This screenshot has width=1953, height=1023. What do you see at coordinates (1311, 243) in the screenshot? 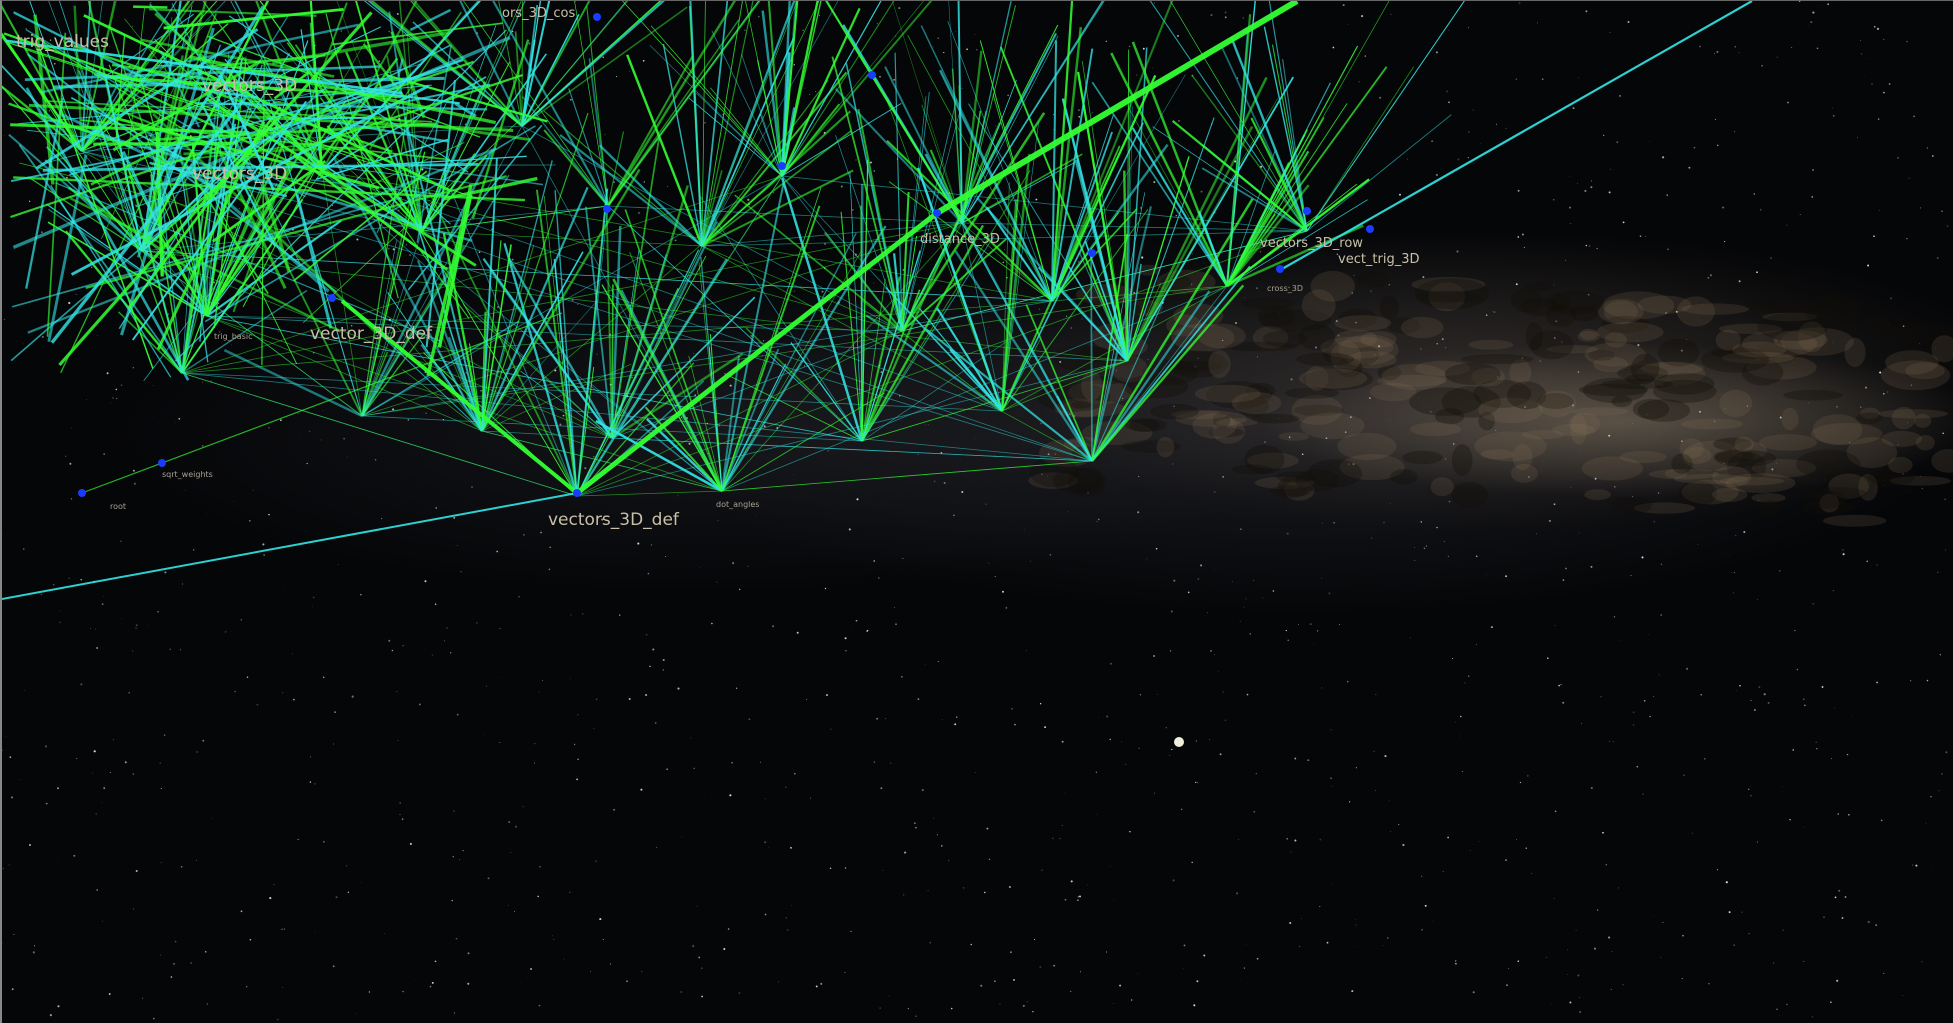
I see `node-label-vectors-3d-row: vectors_3D_row` at bounding box center [1311, 243].